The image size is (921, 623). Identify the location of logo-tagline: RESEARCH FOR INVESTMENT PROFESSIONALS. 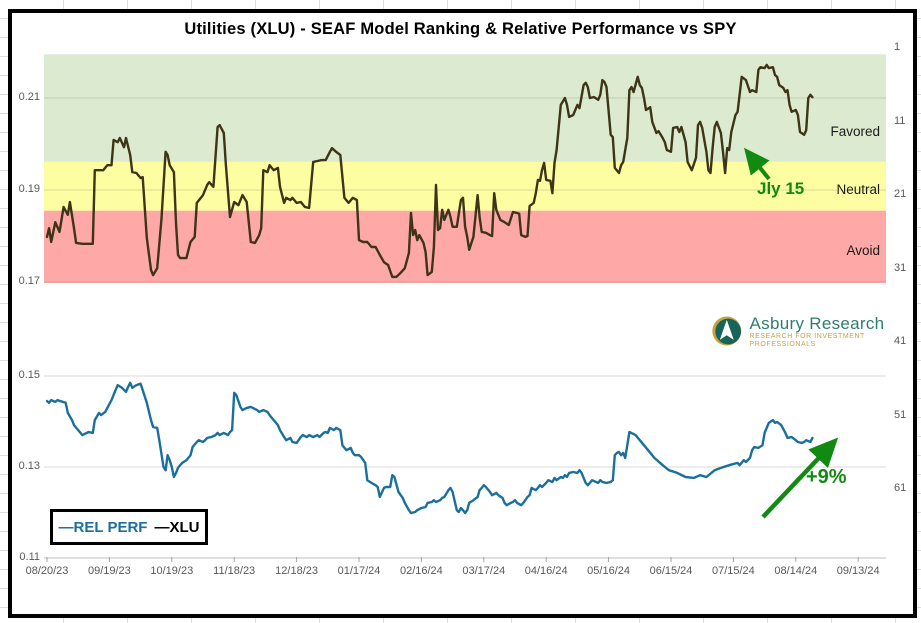
(807, 340).